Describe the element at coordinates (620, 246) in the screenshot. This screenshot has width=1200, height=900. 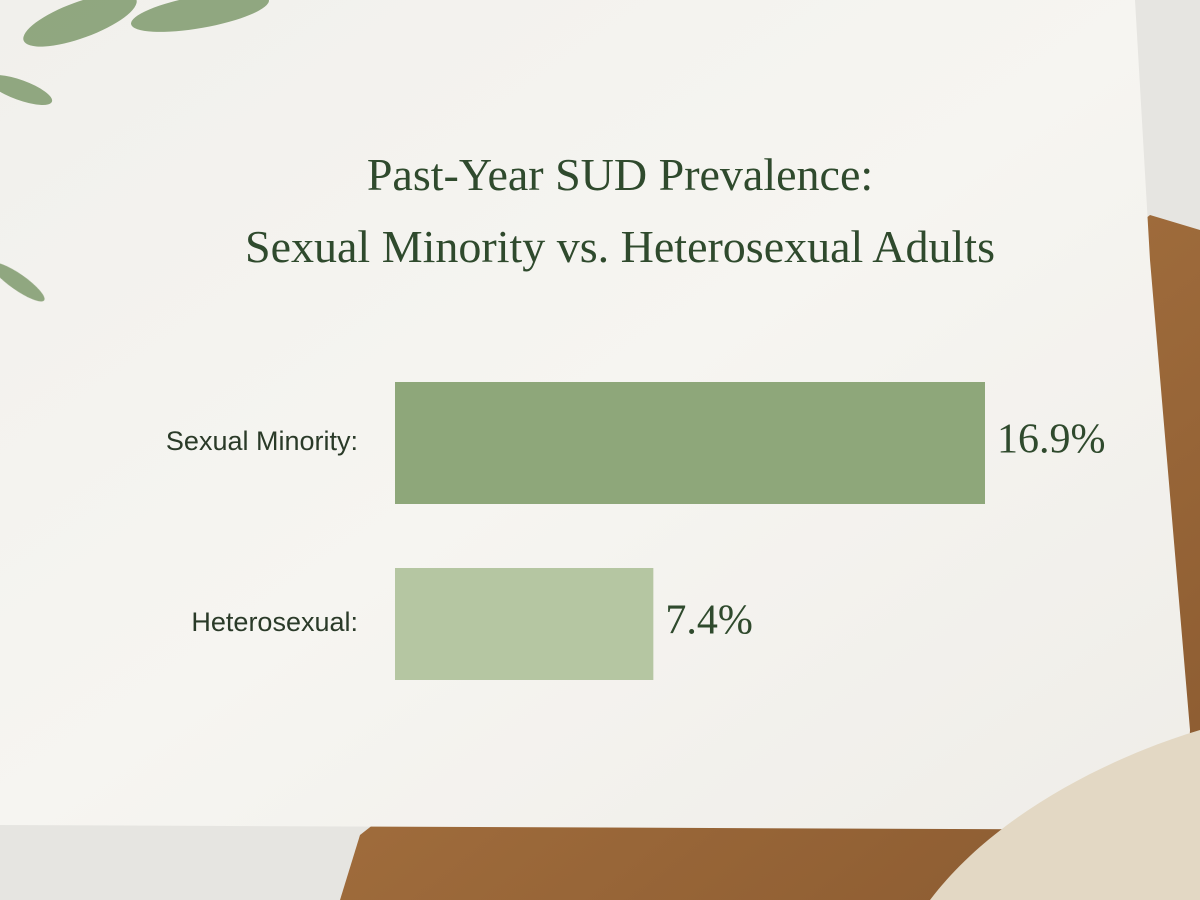
I see `chart-title: Sexual Minority vs. Heterosexual Adults` at that location.